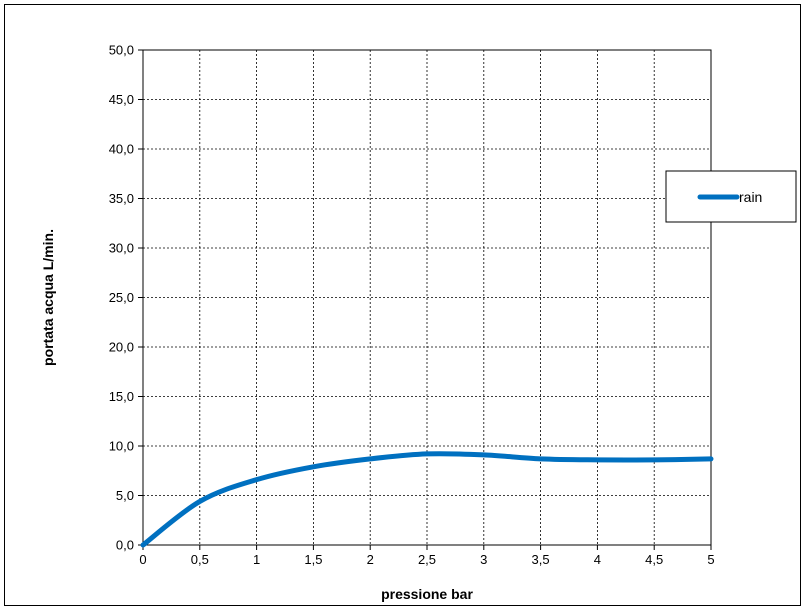 This screenshot has height=607, width=806. Describe the element at coordinates (313, 559) in the screenshot. I see `x-tick-label: 1,5` at that location.